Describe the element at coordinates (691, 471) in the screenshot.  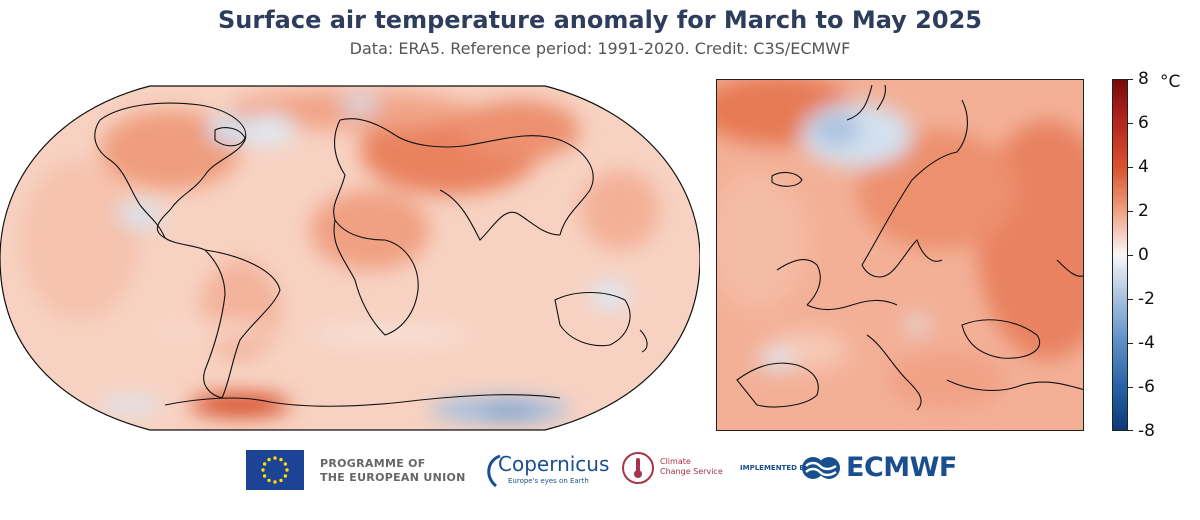
I see `c3s-line2: Change Service` at that location.